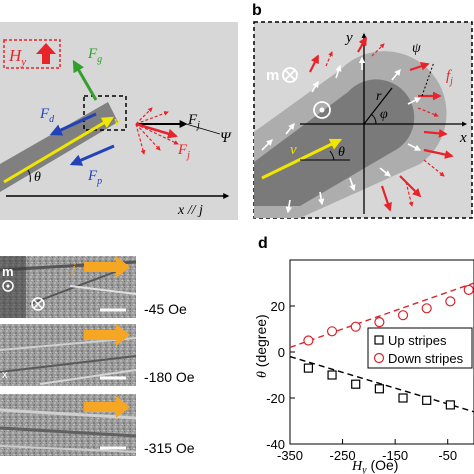  What do you see at coordinates (68, 355) in the screenshot?
I see `kerr-image-2: x` at bounding box center [68, 355].